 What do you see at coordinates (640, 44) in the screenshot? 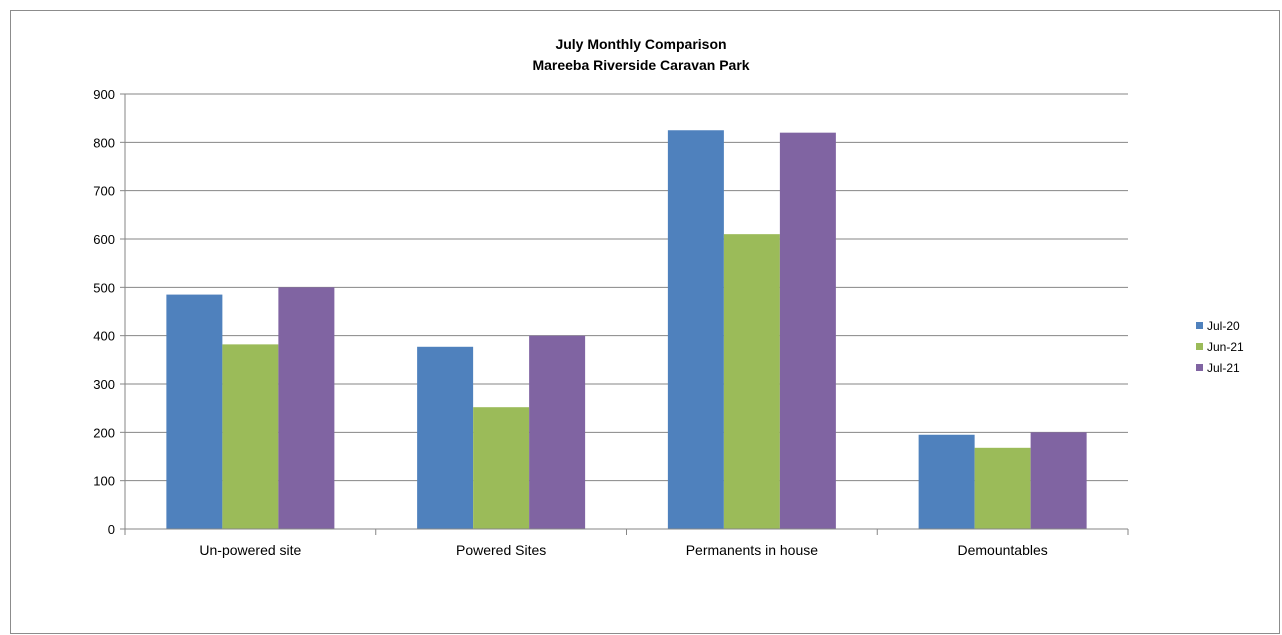
I see `chart-title: July Monthly Comparison` at bounding box center [640, 44].